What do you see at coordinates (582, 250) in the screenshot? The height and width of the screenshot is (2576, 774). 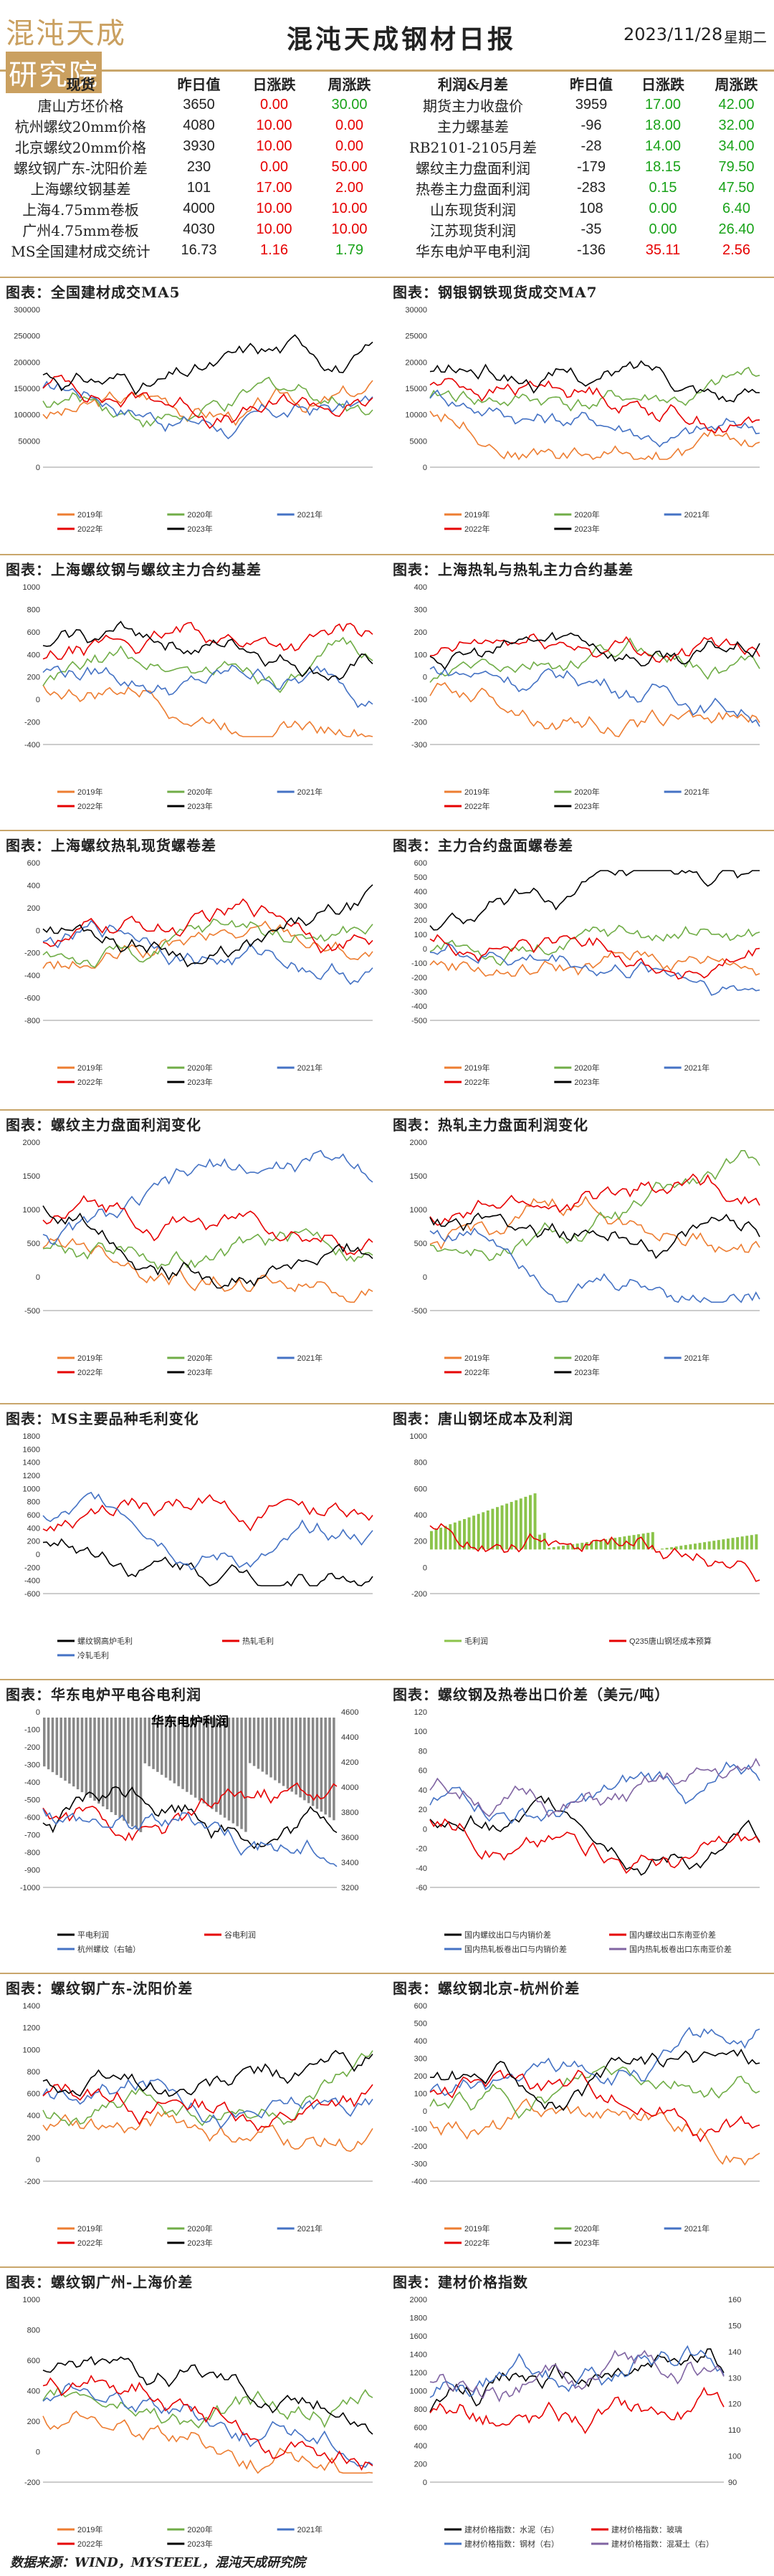 I see `table-row: 华东电炉平电利润 -136 35.11 2.56` at bounding box center [582, 250].